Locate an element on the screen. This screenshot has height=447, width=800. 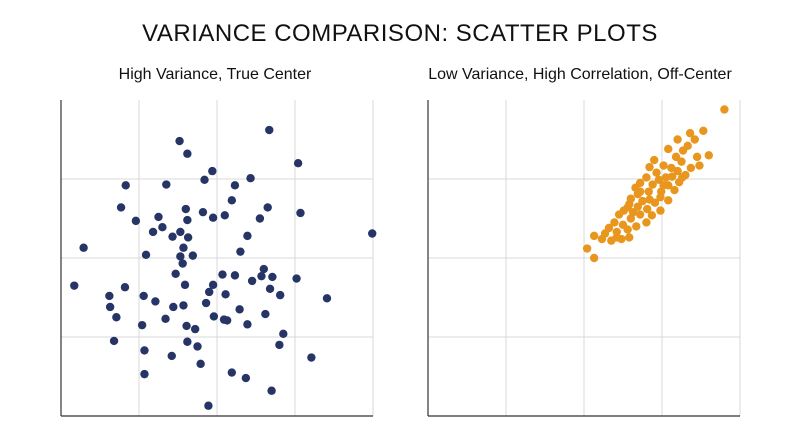
chart-title: VARIANCE COMPARISON: SCATTER PLOTS is located at coordinates (400, 33).